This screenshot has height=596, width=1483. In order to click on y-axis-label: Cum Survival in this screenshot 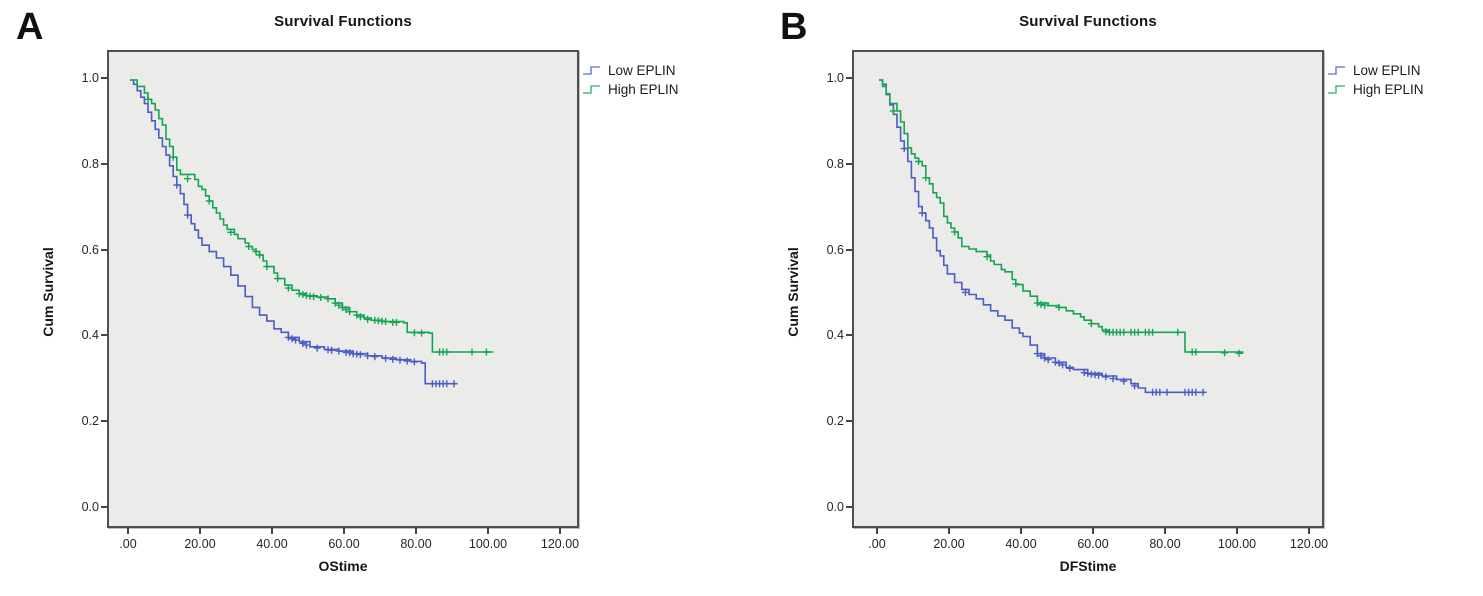, I will do `click(793, 292)`.